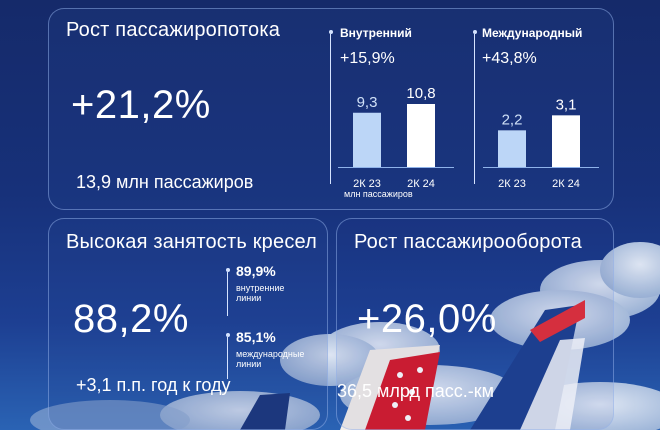 The width and height of the screenshot is (660, 430). What do you see at coordinates (173, 30) in the screenshot?
I see `passenger-growth-title: Рост пассажиропотока` at bounding box center [173, 30].